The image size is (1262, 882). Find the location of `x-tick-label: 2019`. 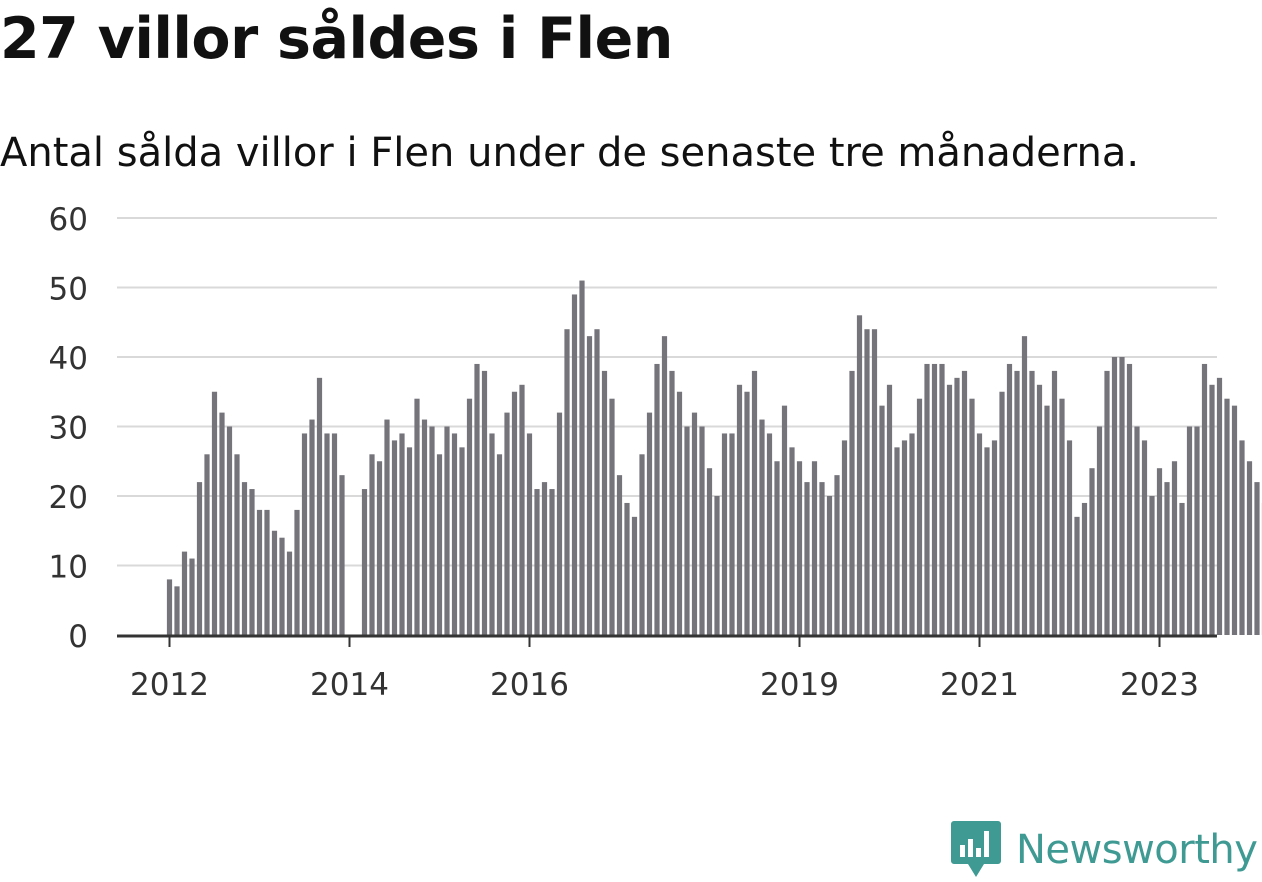

x-tick-label: 2019 is located at coordinates (799, 685).